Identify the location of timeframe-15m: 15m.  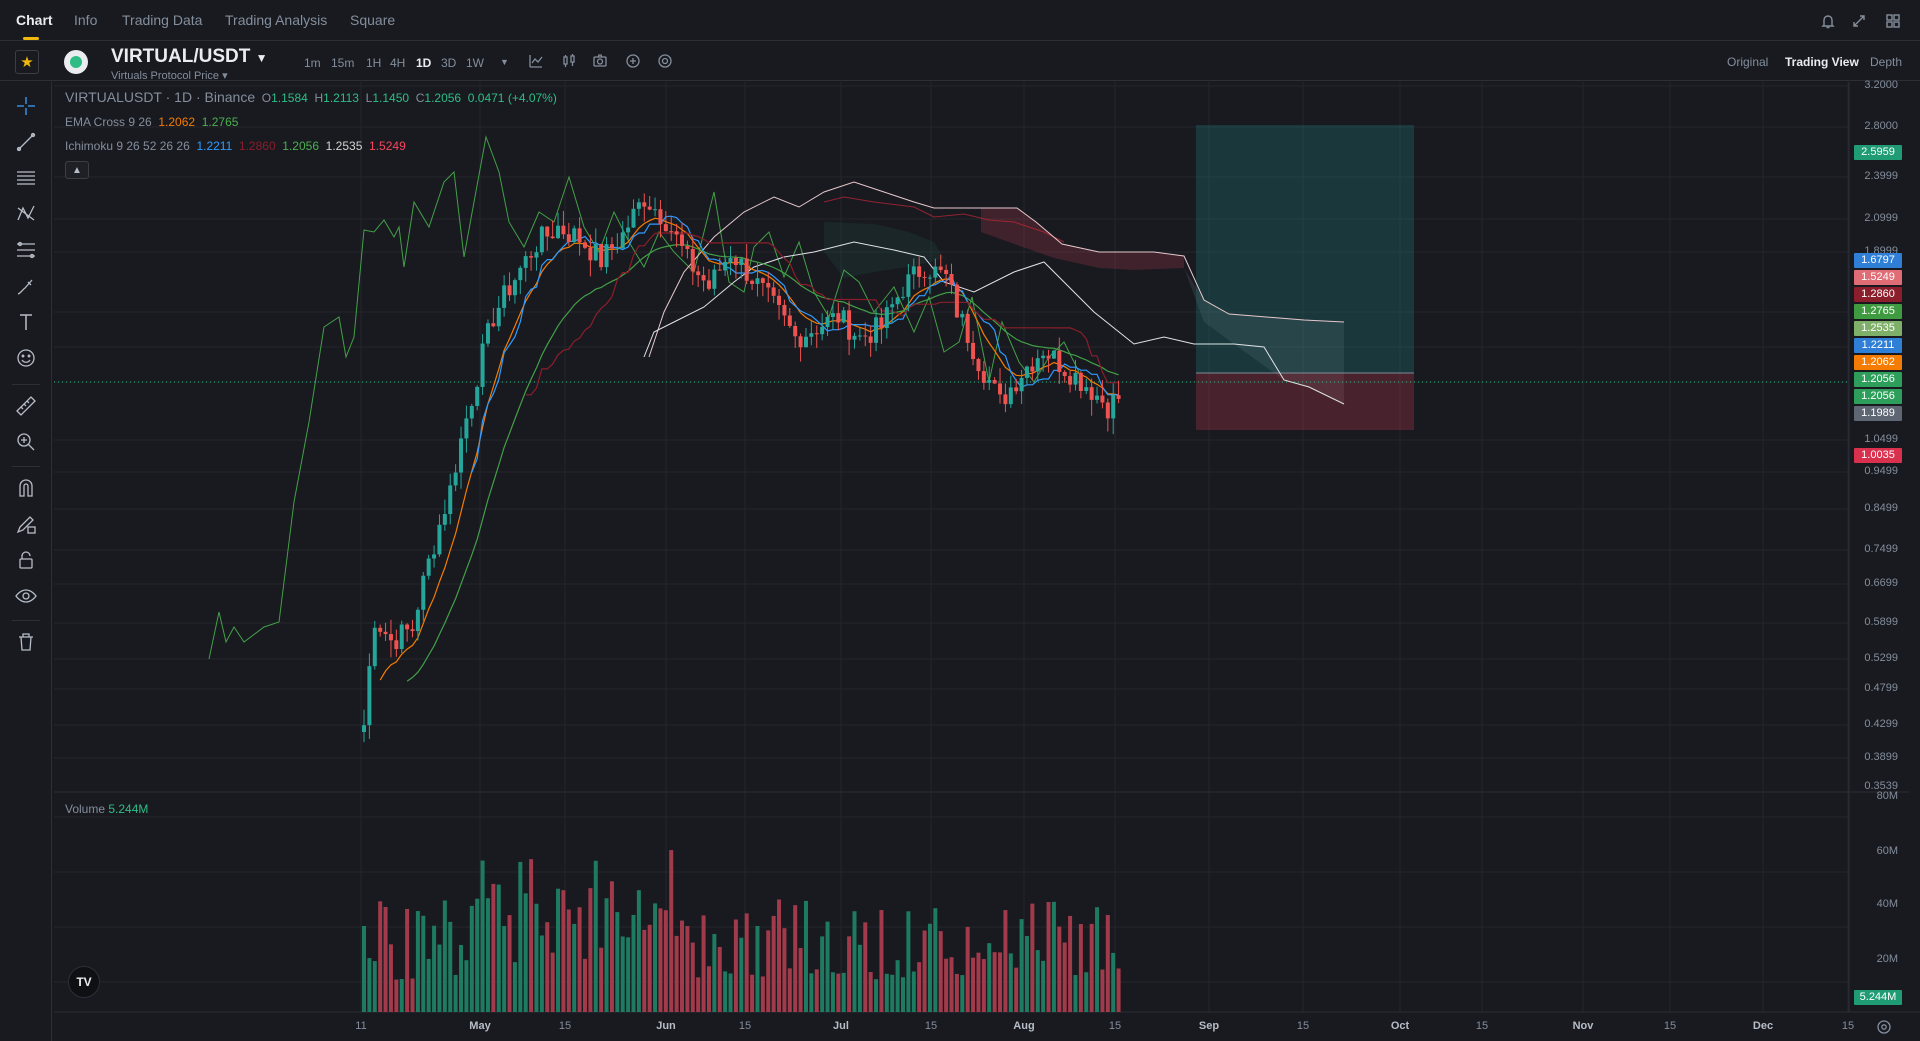
(343, 63).